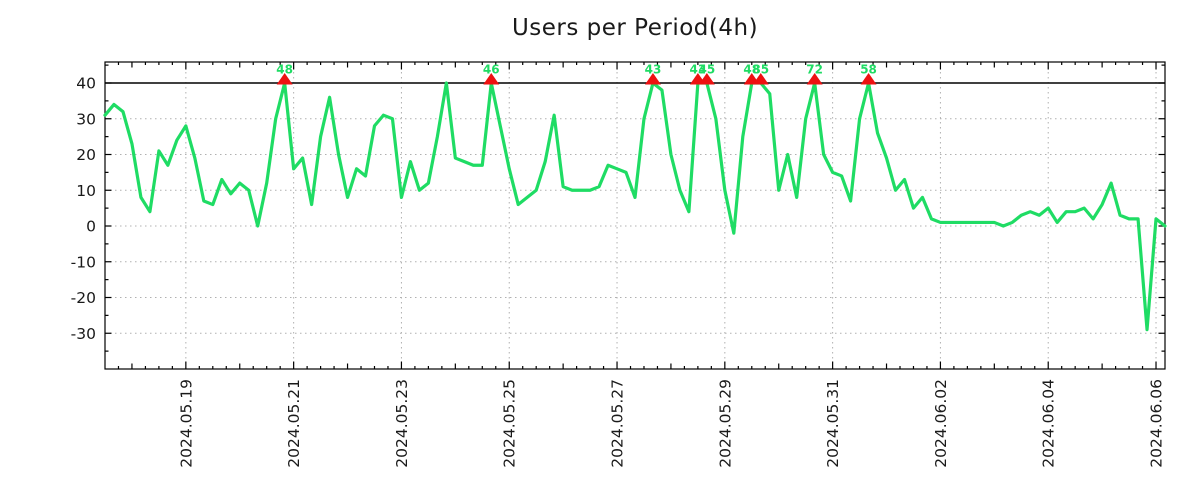  Describe the element at coordinates (491, 70) in the screenshot. I see `peak-value-label: 46` at that location.